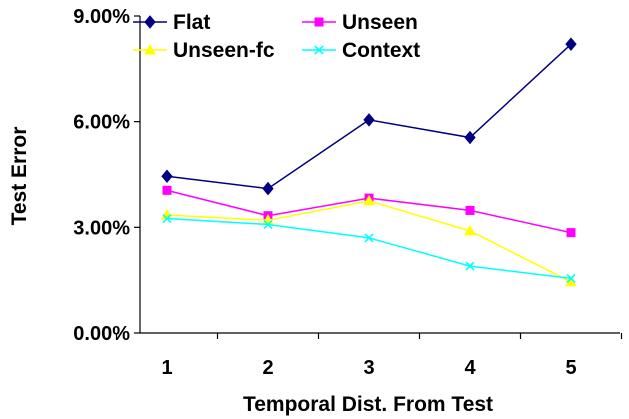 Image resolution: width=629 pixels, height=419 pixels. I want to click on legend: Flat Unseen Unseen-fc Context, so click(276, 36).